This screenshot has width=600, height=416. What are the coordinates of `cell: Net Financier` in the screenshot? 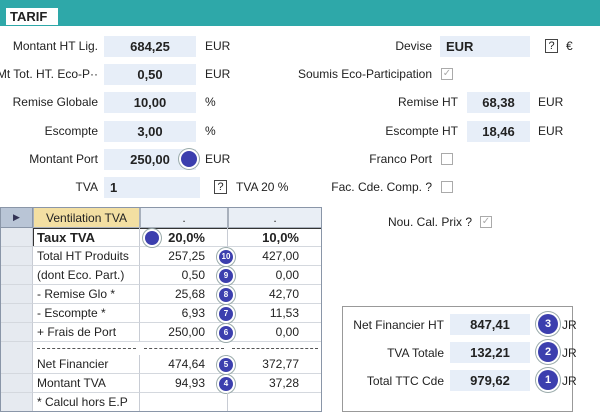 It's located at (86, 364).